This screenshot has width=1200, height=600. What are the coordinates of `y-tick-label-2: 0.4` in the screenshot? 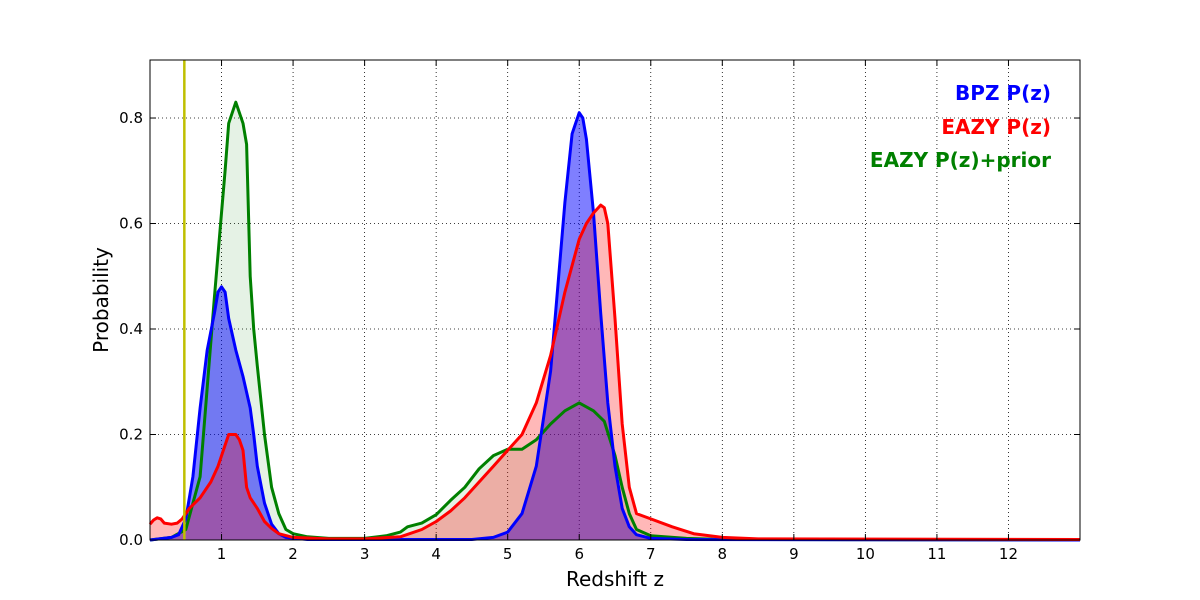 It's located at (131, 329).